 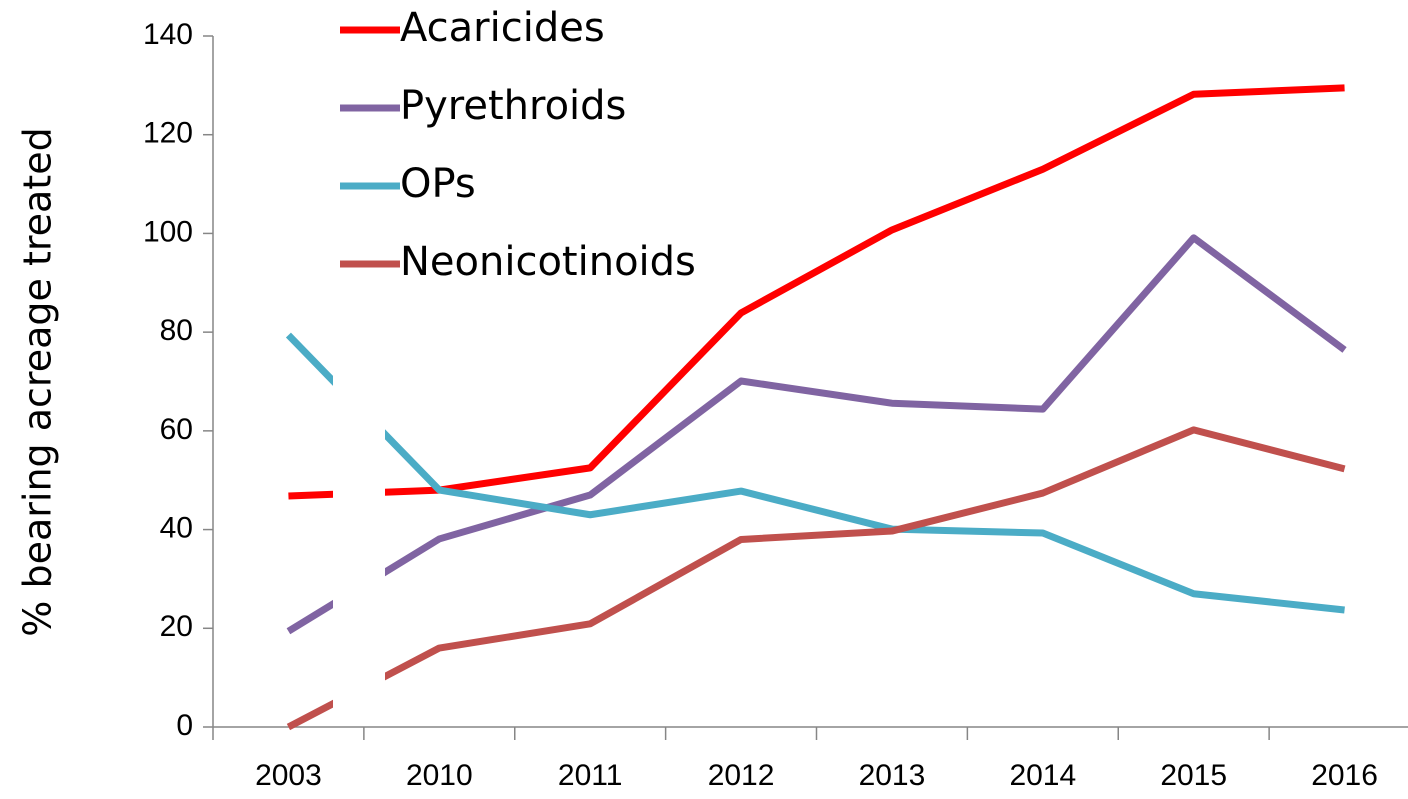 What do you see at coordinates (176, 626) in the screenshot?
I see `y-tick-label: 20` at bounding box center [176, 626].